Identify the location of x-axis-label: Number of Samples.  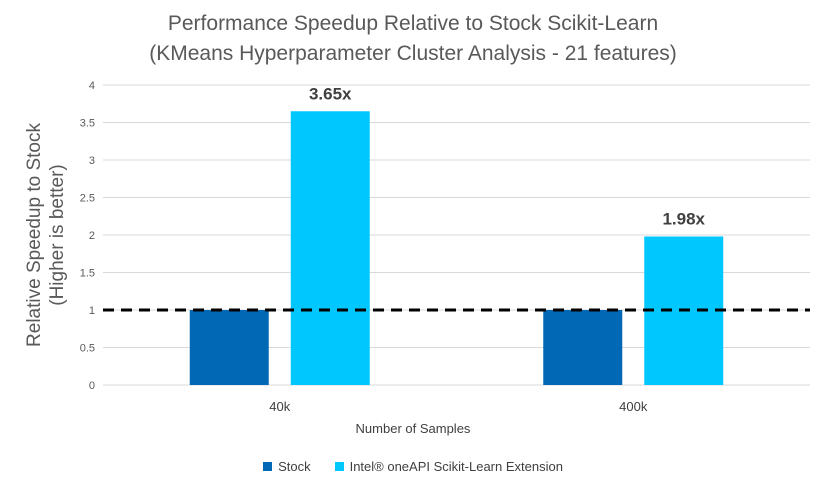
(413, 428).